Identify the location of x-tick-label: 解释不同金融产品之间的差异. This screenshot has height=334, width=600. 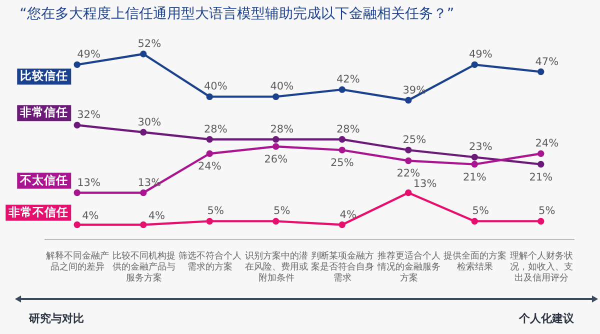
(78, 261).